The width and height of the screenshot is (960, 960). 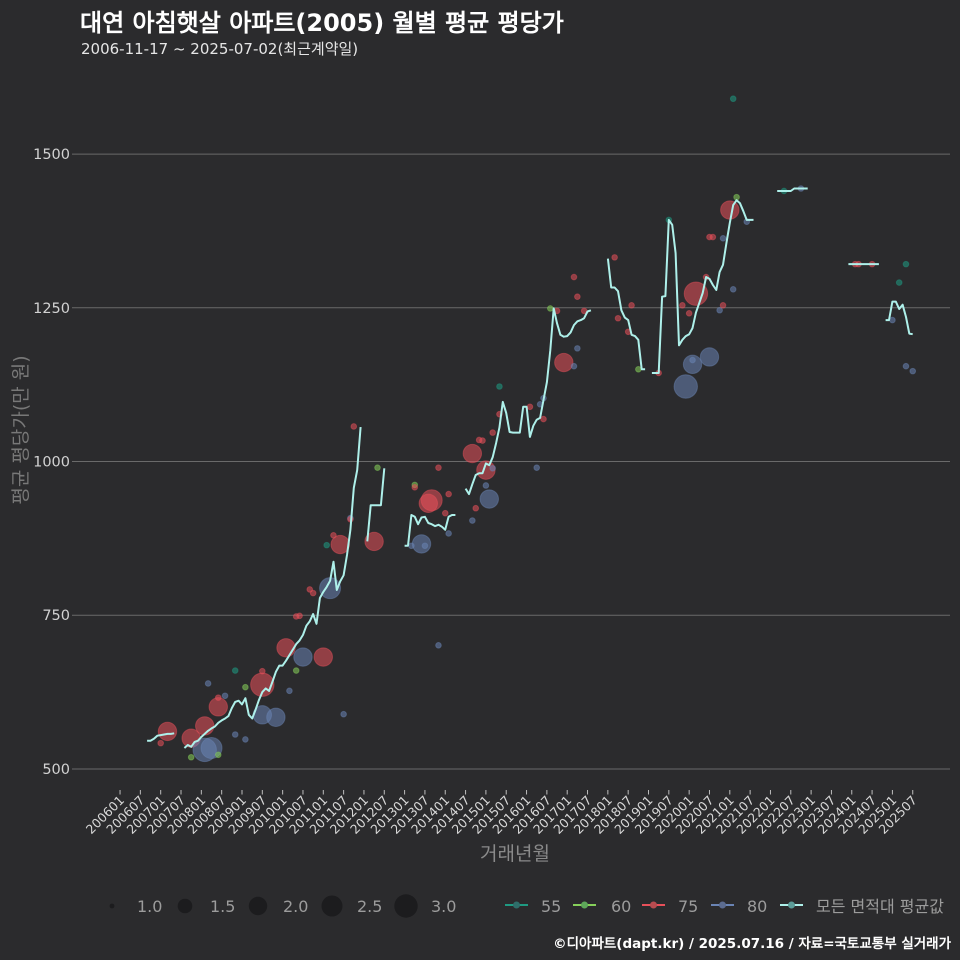 I want to click on color-legend: 55 60 75 80 모든 면적대 평균값, so click(x=724, y=906).